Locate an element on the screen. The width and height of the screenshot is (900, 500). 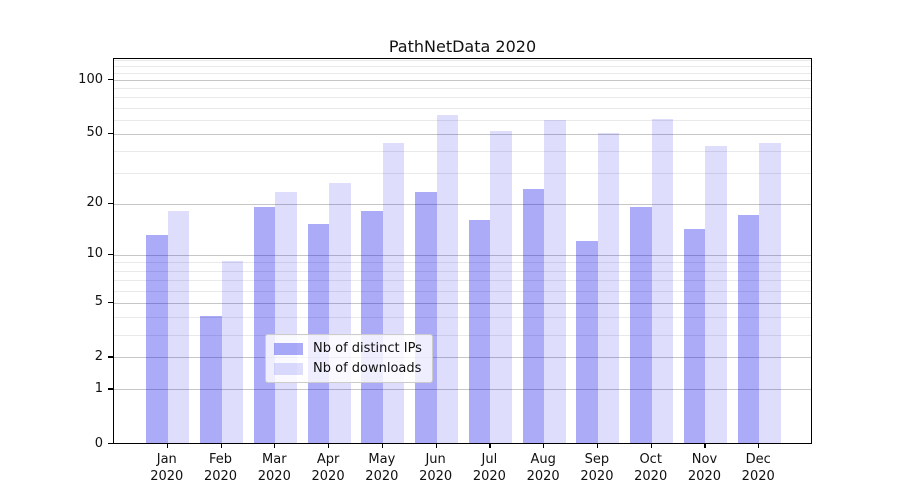
chart-title: PathNetData 2020 is located at coordinates (462, 46).